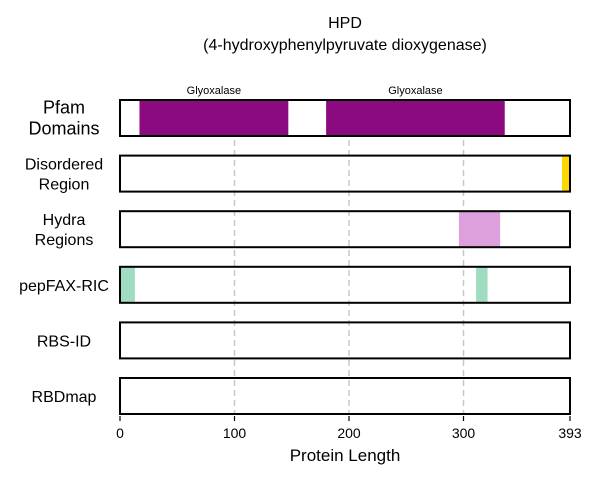  I want to click on track-2-outline, so click(345, 229).